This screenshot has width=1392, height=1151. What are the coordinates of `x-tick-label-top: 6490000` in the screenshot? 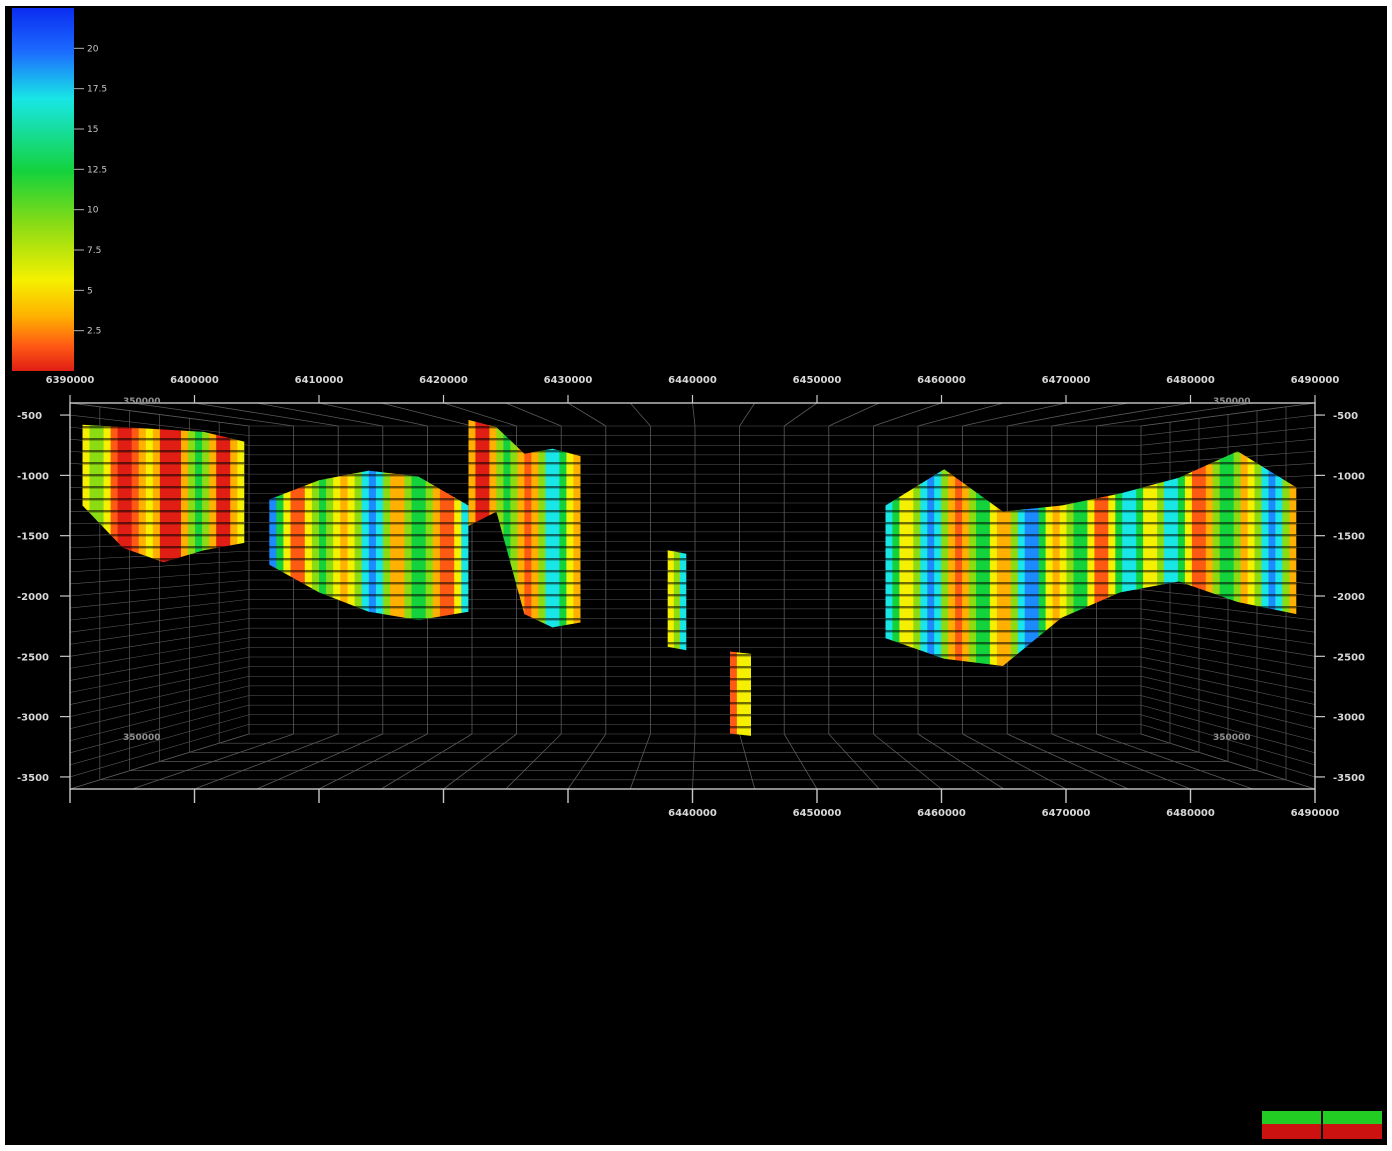 It's located at (1315, 380).